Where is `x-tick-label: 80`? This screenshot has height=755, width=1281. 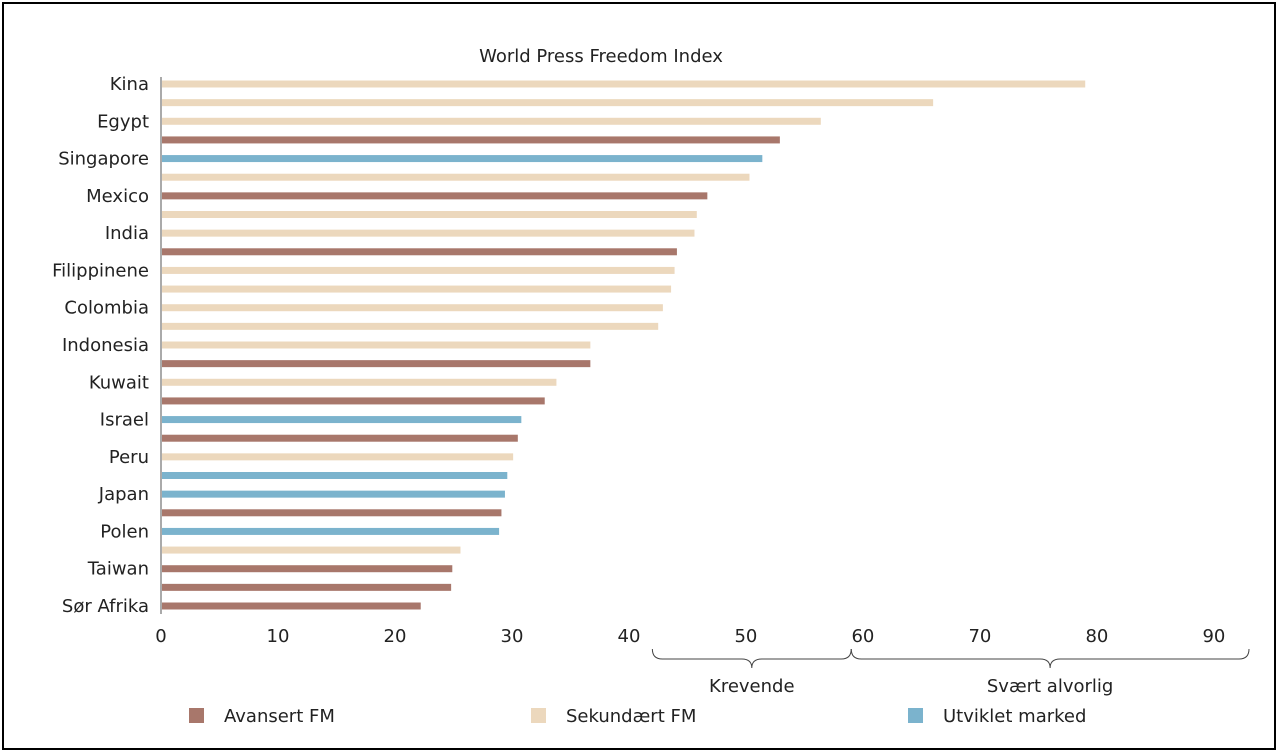 x-tick-label: 80 is located at coordinates (1096, 636).